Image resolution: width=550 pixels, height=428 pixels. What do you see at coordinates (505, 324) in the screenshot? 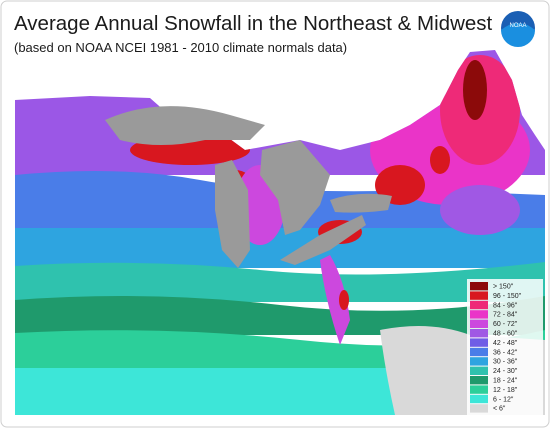
I see `legend-label: 60 - 72"` at bounding box center [505, 324].